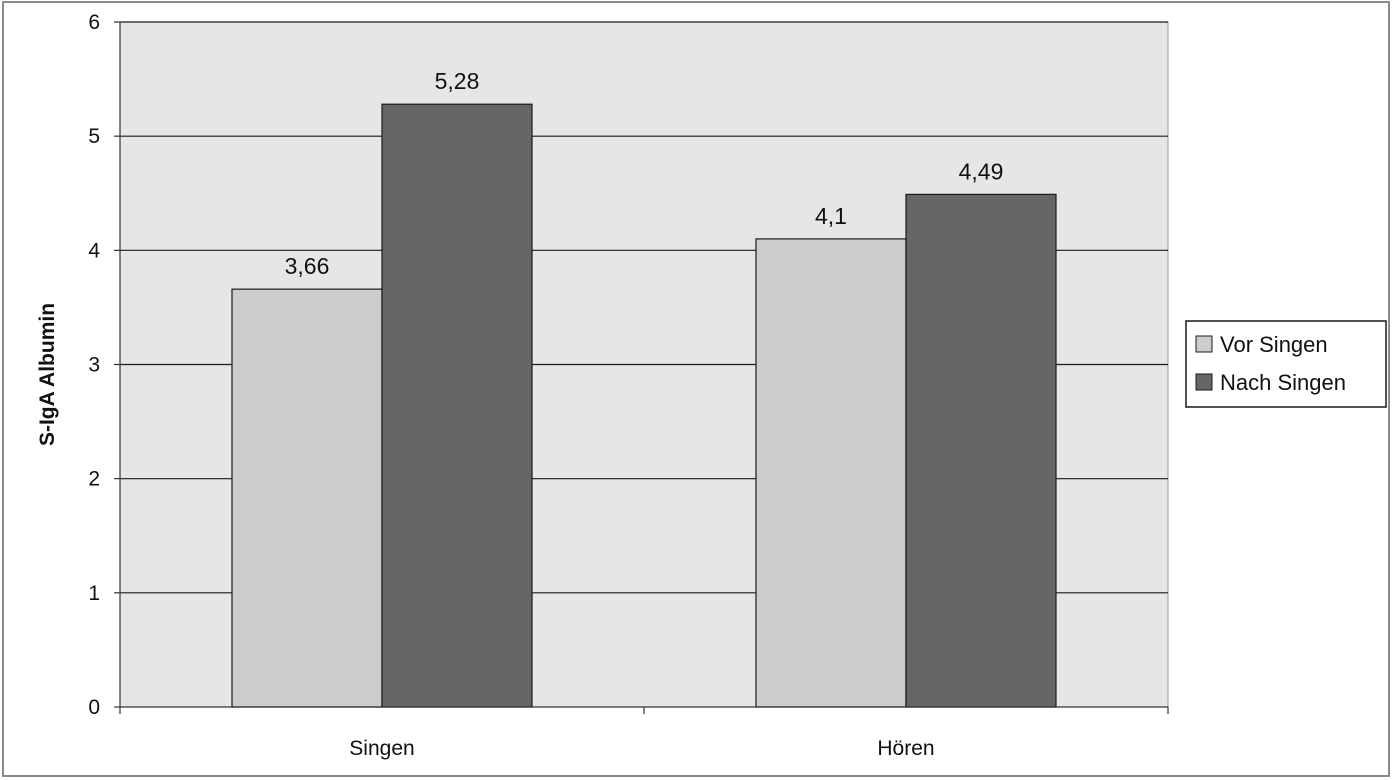  Describe the element at coordinates (905, 748) in the screenshot. I see `x-tick-label: Hören` at that location.